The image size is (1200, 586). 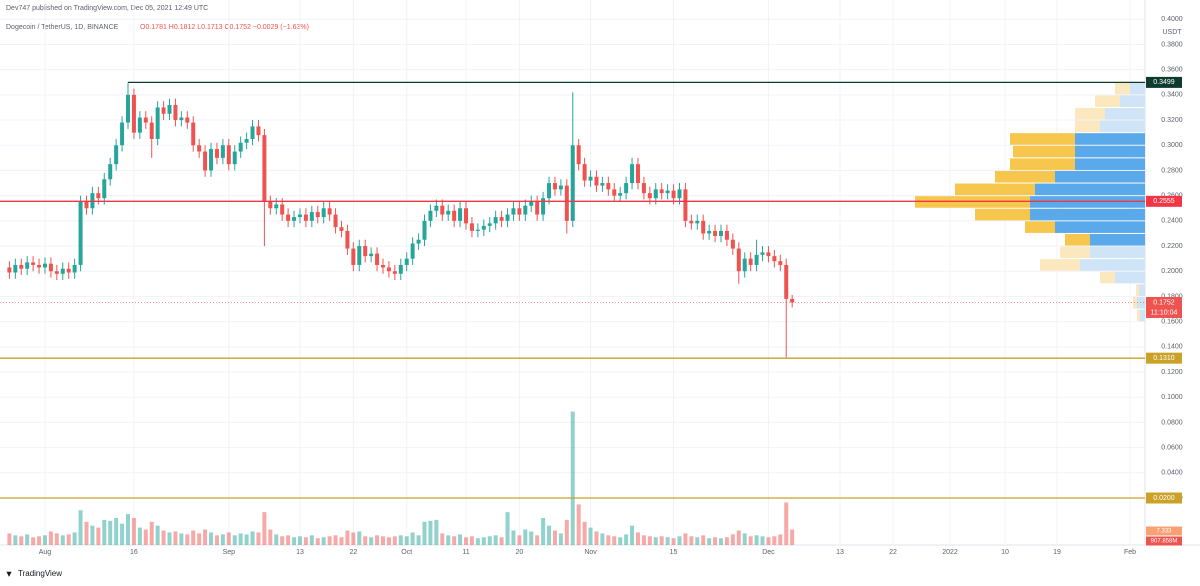 What do you see at coordinates (45, 552) in the screenshot?
I see `x-tick-label: Aug` at bounding box center [45, 552].